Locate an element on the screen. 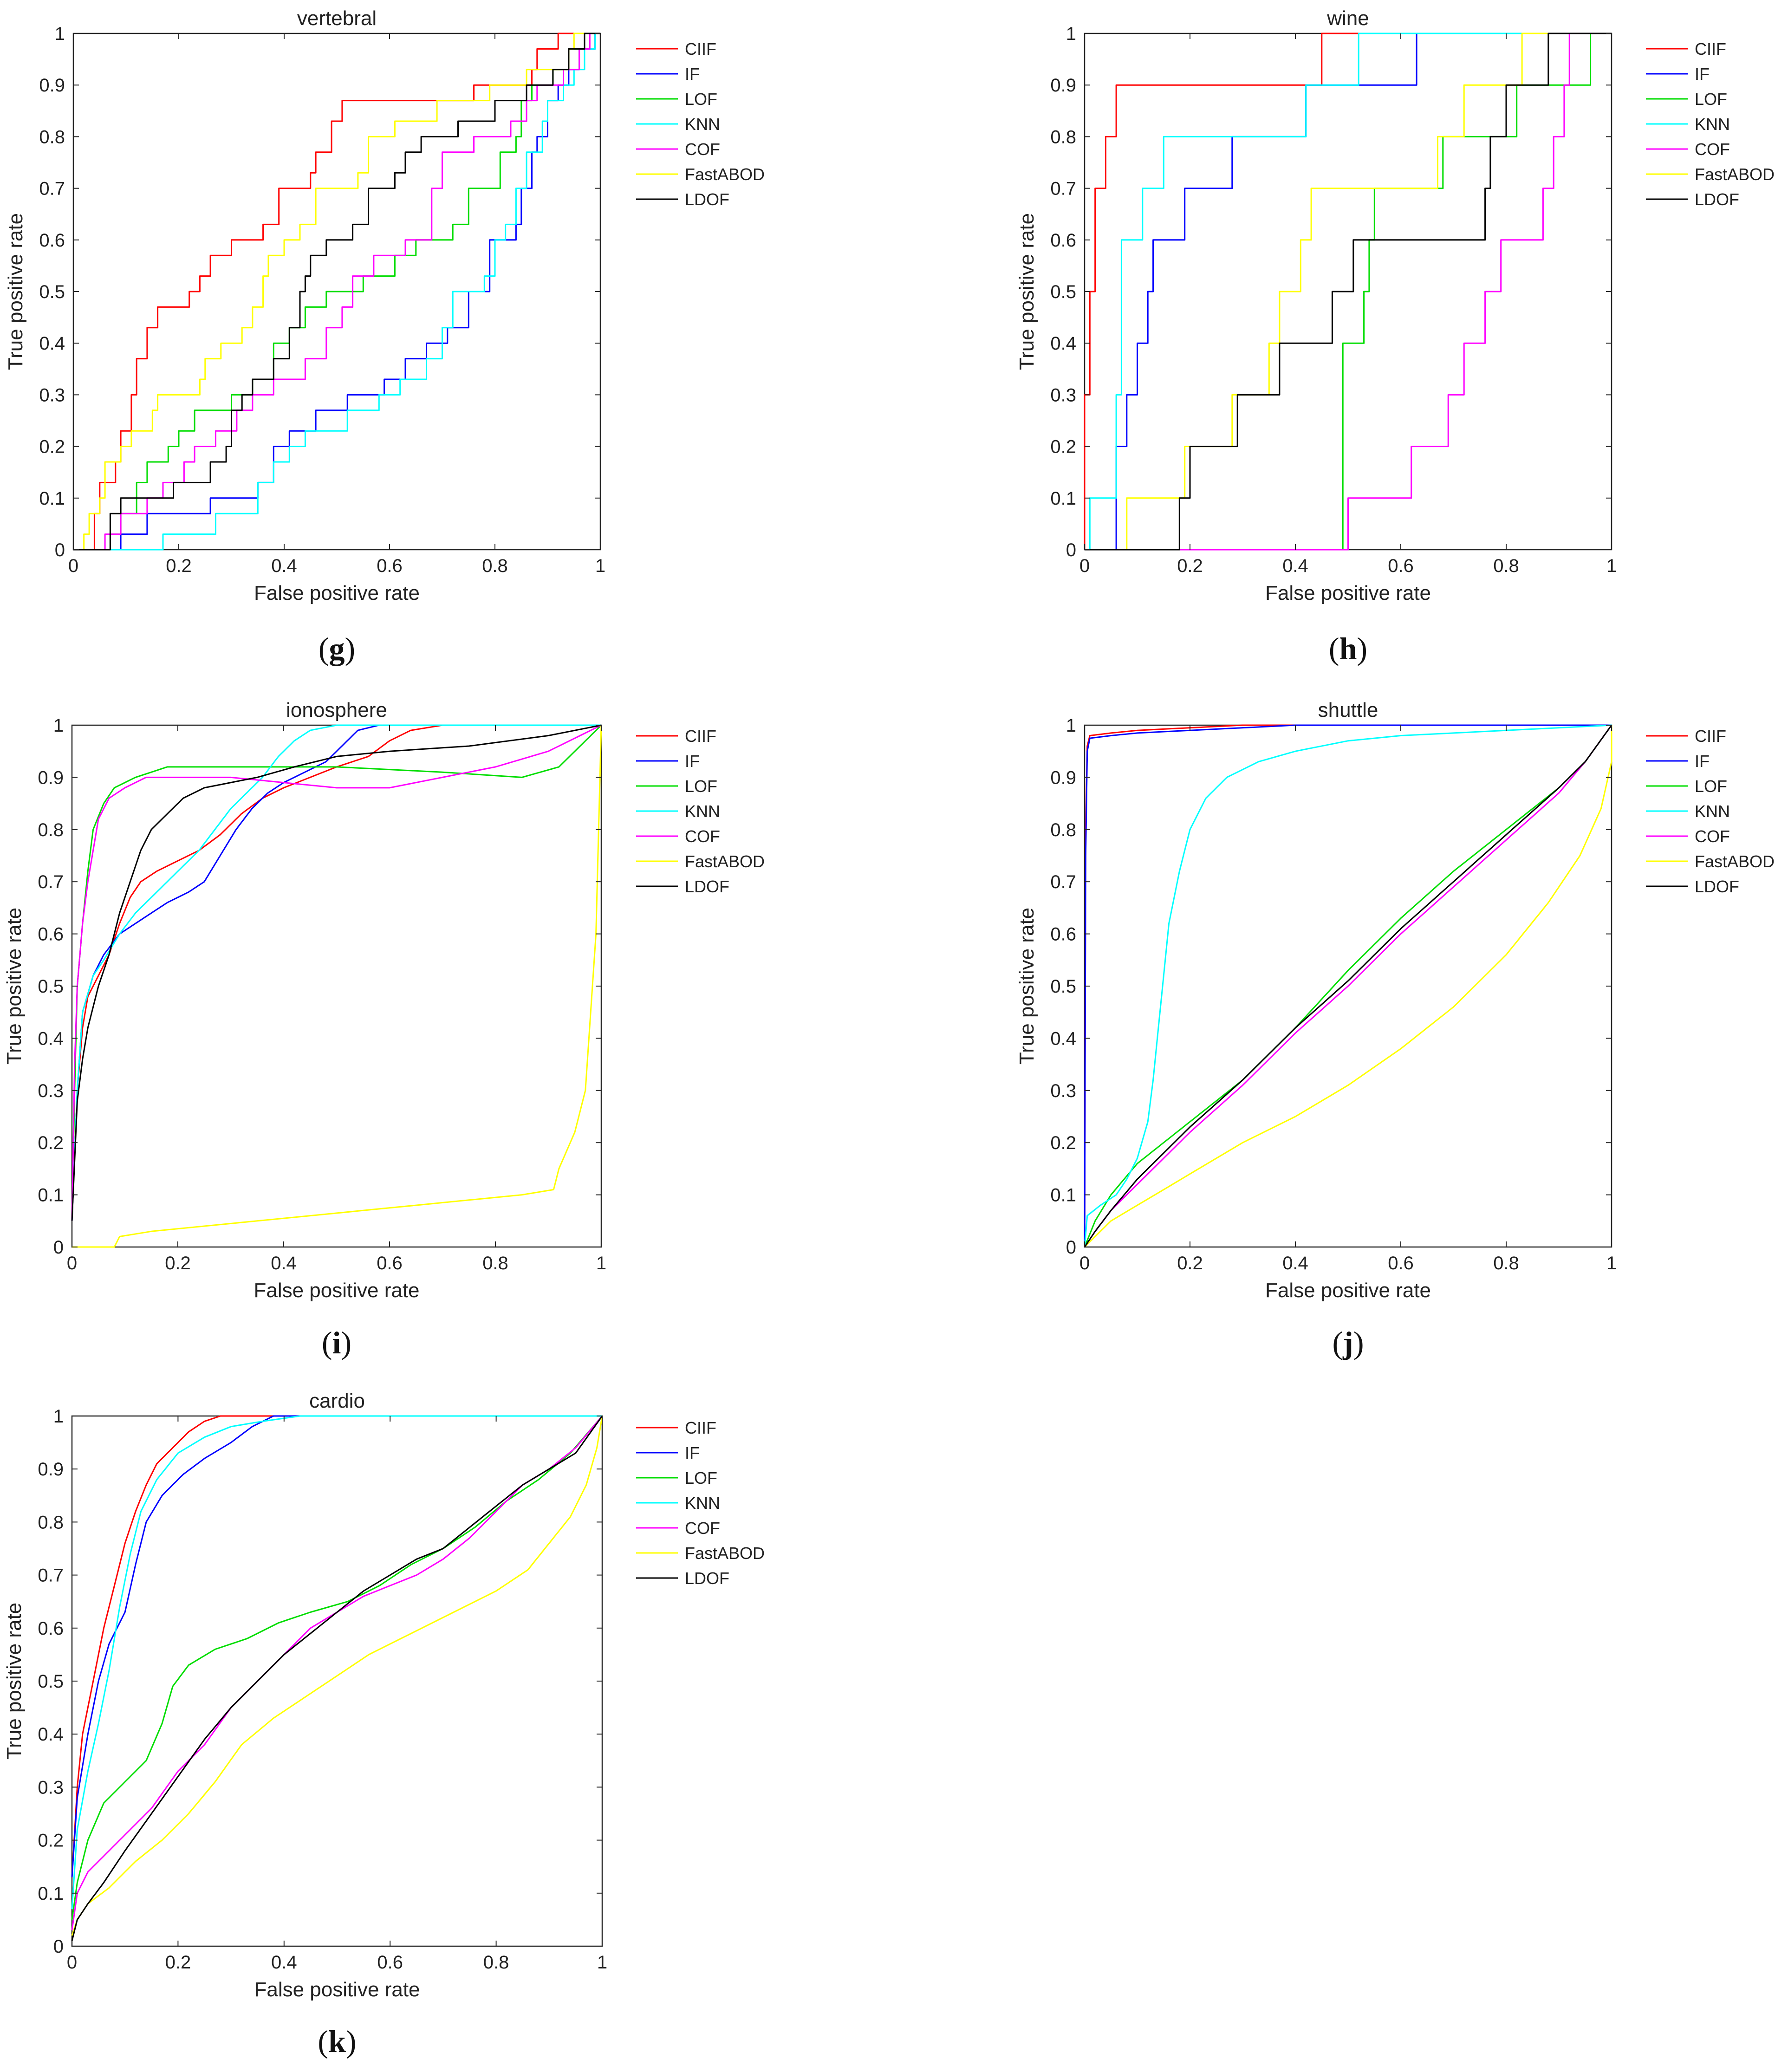 This screenshot has height=2072, width=1788. y-tick-label: 0.9 is located at coordinates (1063, 777).